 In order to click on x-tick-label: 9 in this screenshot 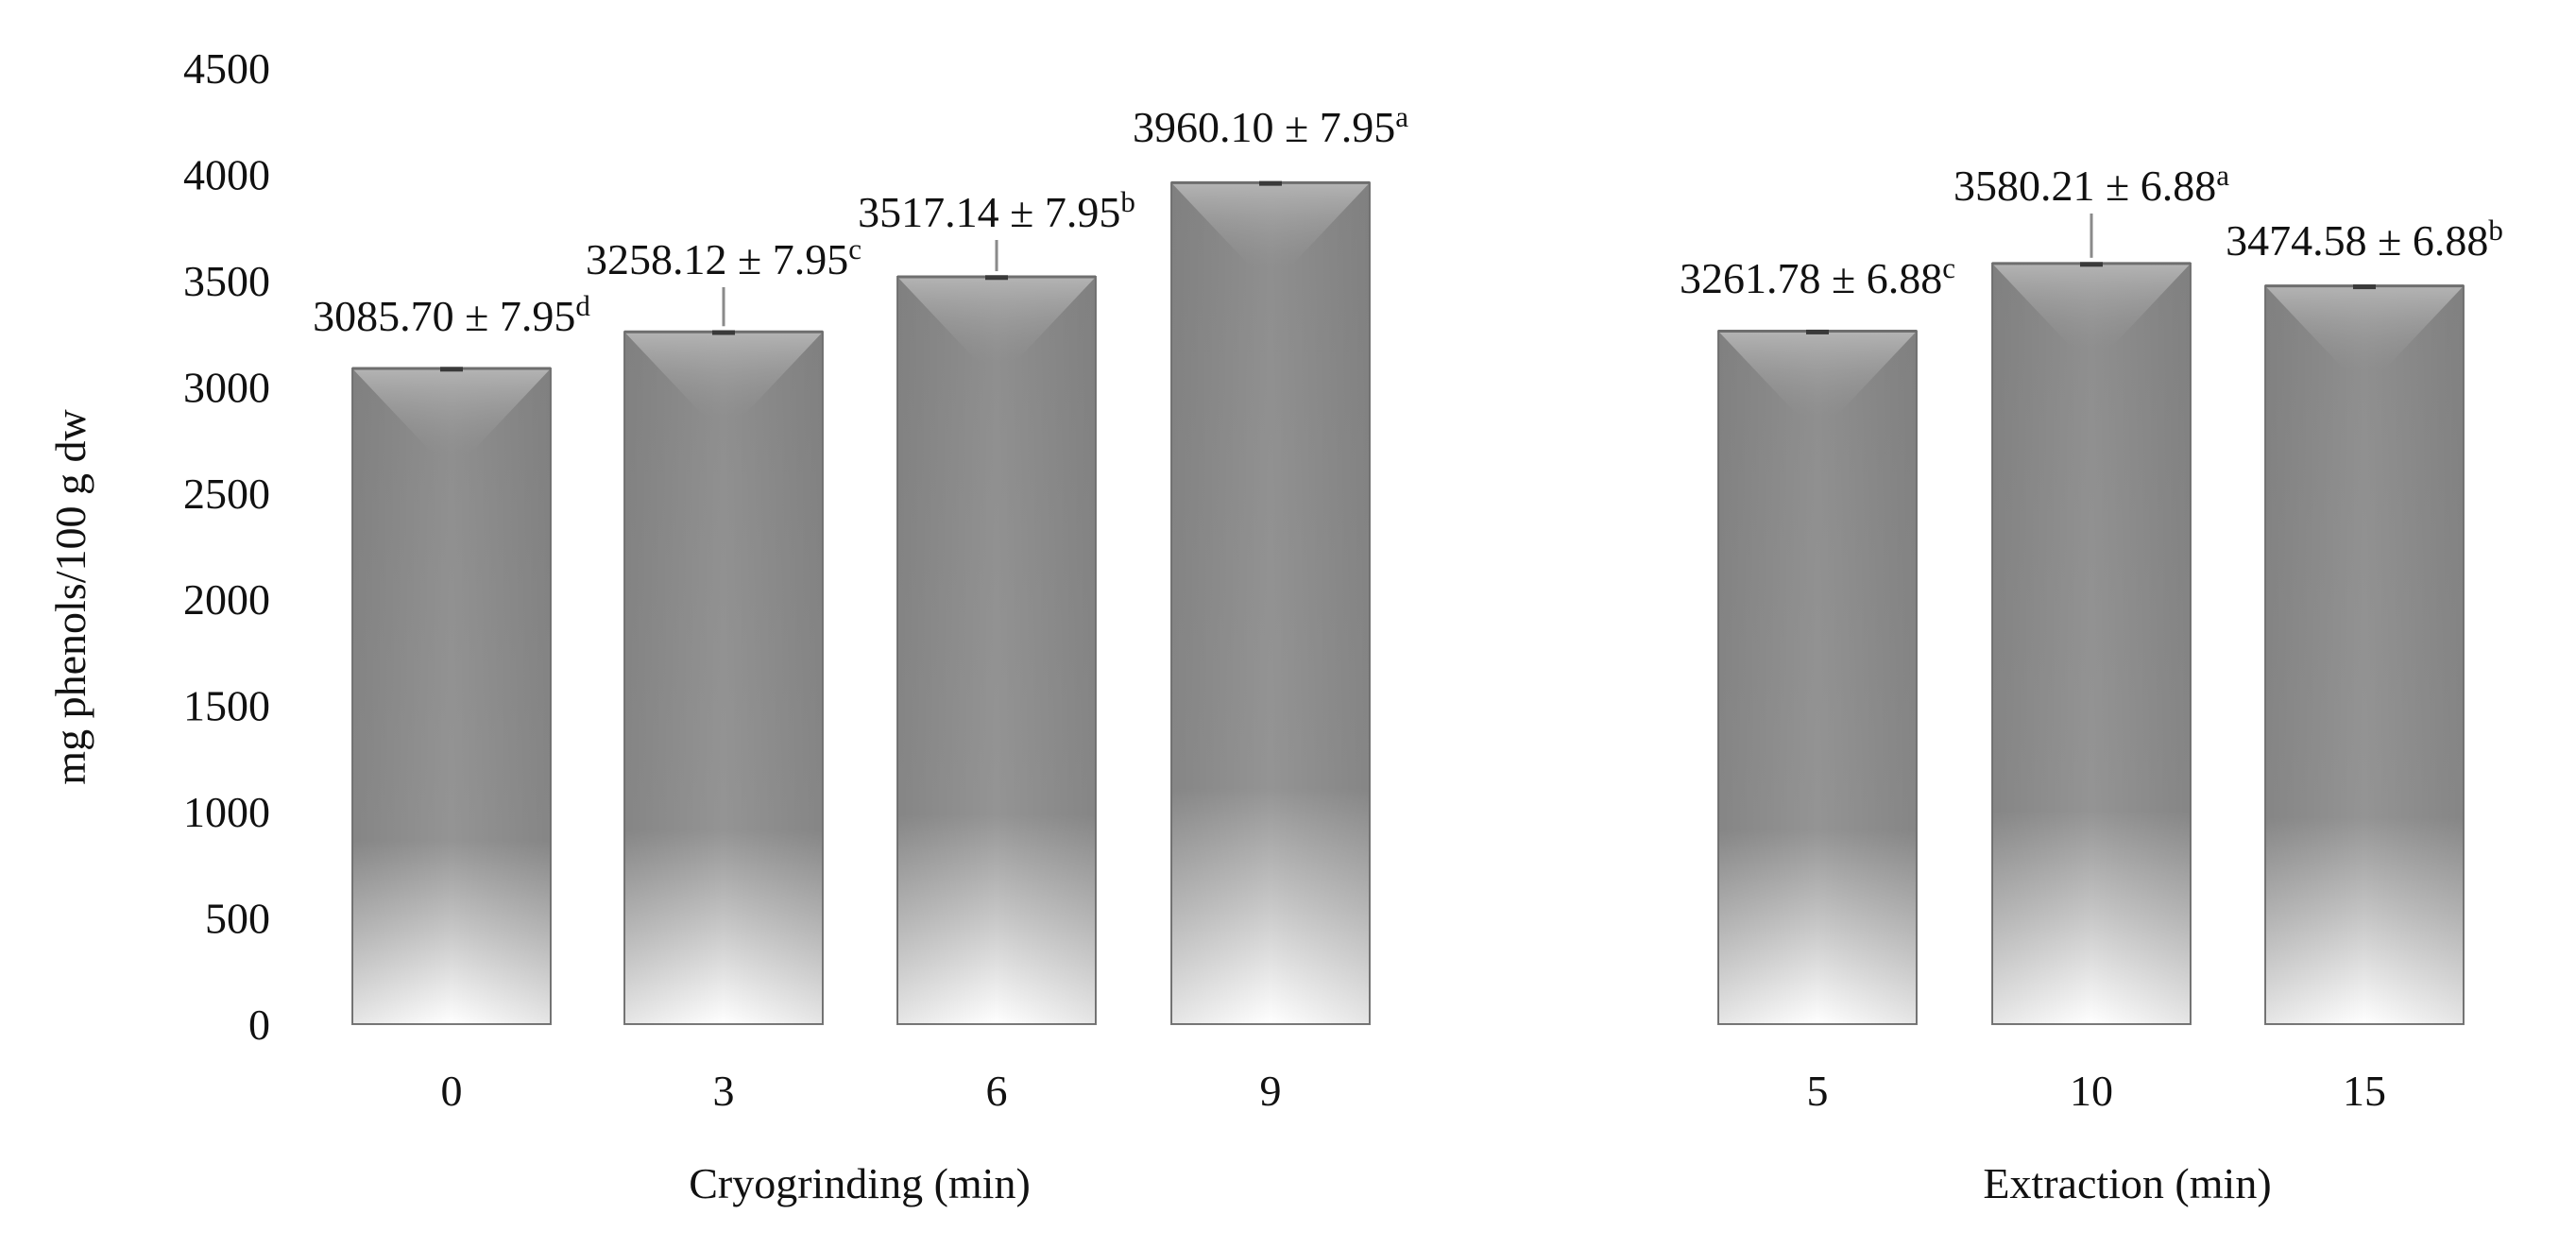, I will do `click(1271, 1091)`.